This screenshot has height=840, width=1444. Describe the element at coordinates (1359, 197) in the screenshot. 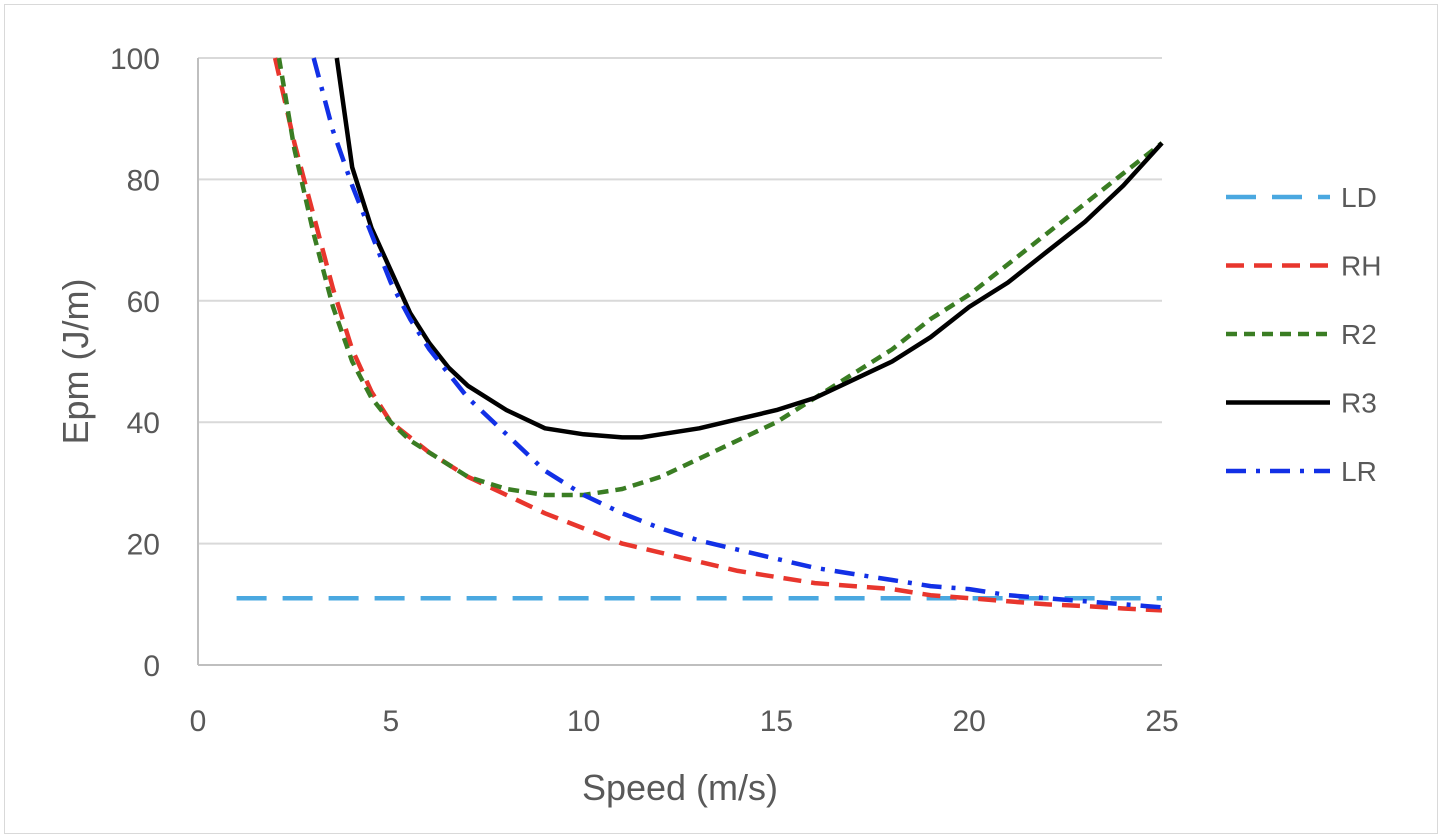

I see `legend-label-ld: LD` at that location.